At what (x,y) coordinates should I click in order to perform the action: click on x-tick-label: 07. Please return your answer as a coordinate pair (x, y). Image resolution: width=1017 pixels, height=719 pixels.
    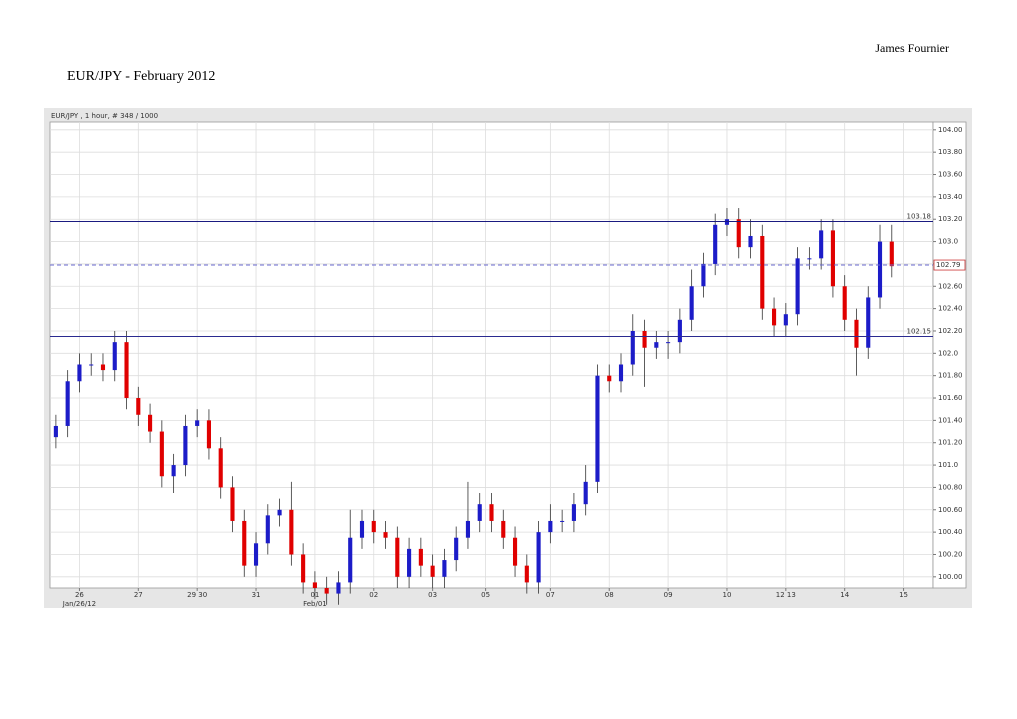
    Looking at the image, I should click on (550, 595).